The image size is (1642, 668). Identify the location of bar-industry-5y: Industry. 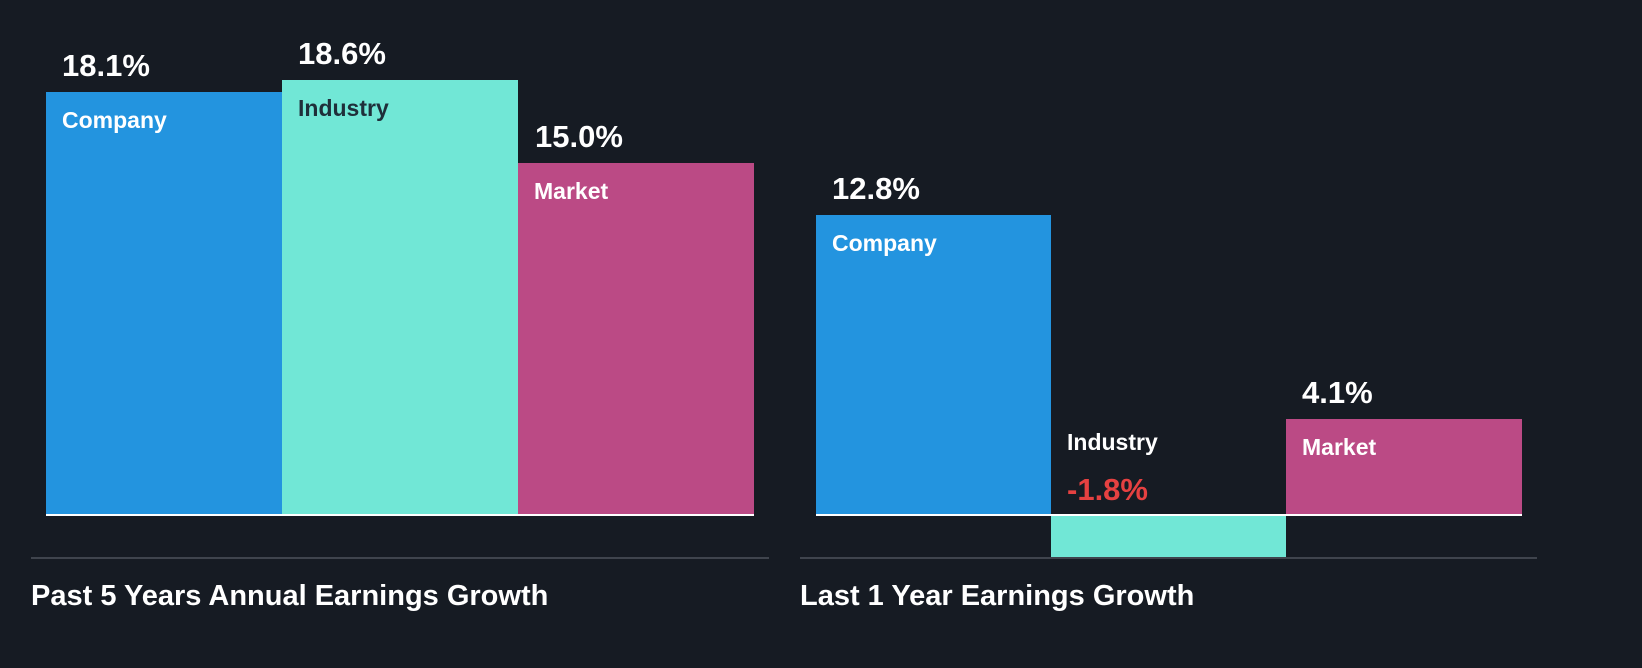
(400, 297).